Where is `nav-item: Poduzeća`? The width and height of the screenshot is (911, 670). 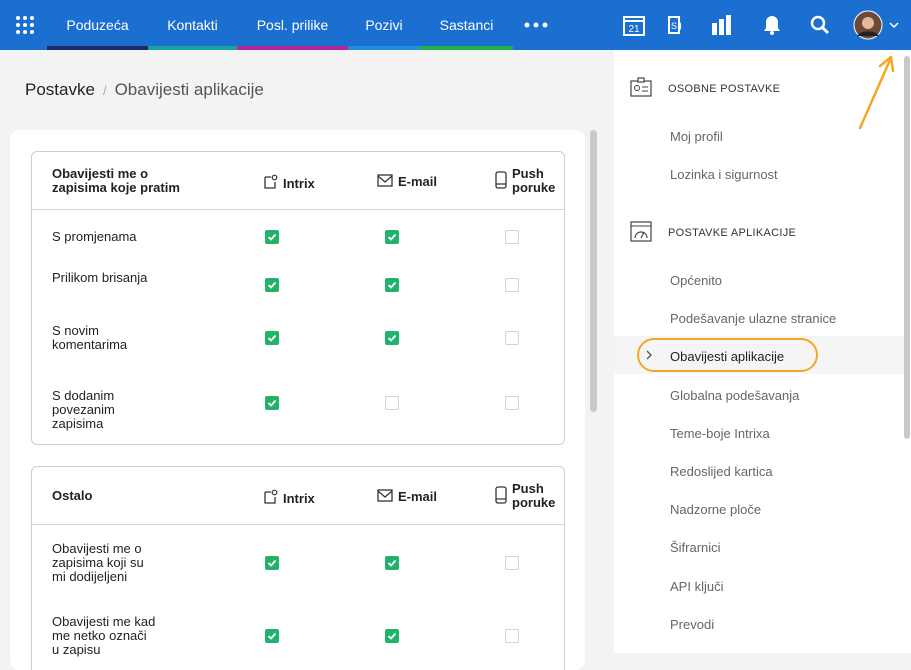 nav-item: Poduzeća is located at coordinates (97, 25).